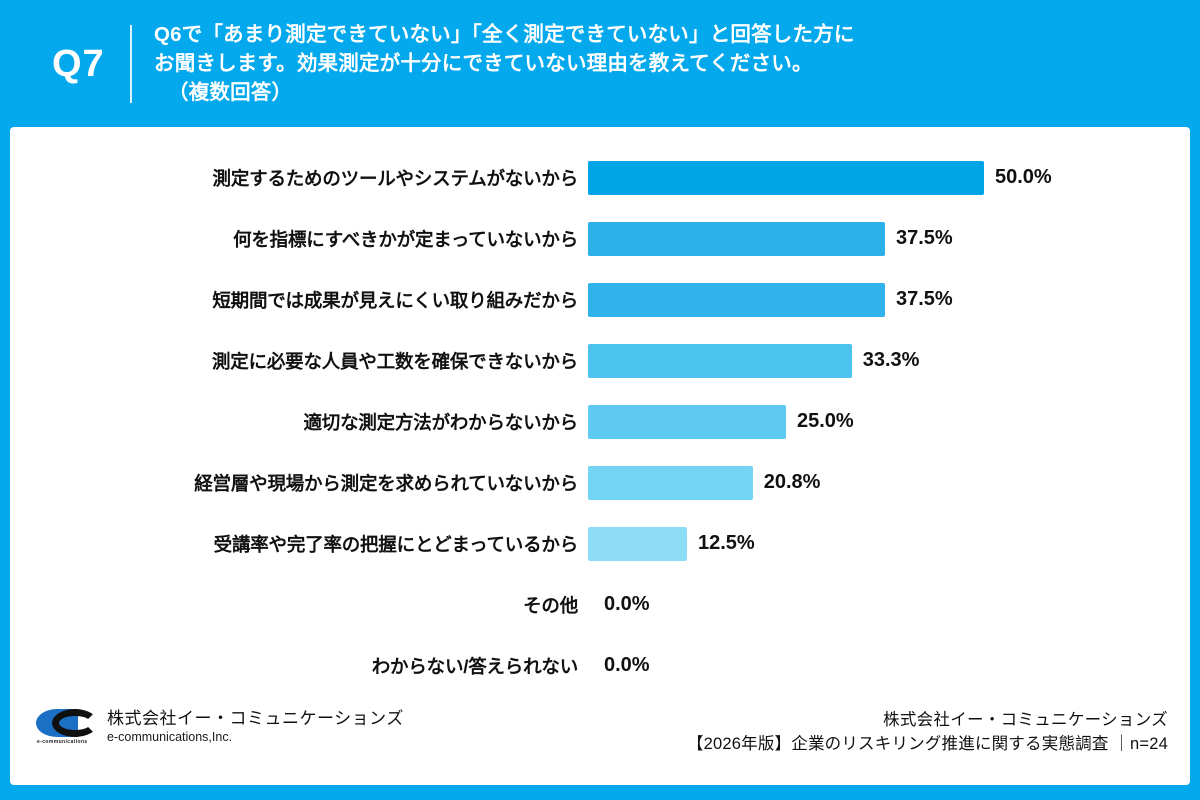  What do you see at coordinates (474, 666) in the screenshot?
I see `chart-row-label: わからない/答えられない` at bounding box center [474, 666].